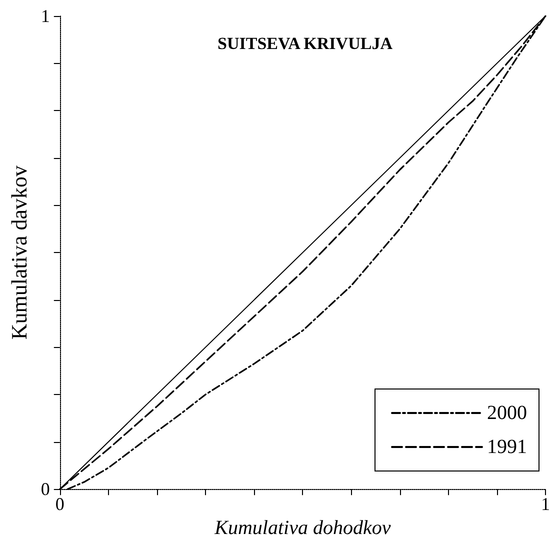  I want to click on legend-label: 2000, so click(507, 413).